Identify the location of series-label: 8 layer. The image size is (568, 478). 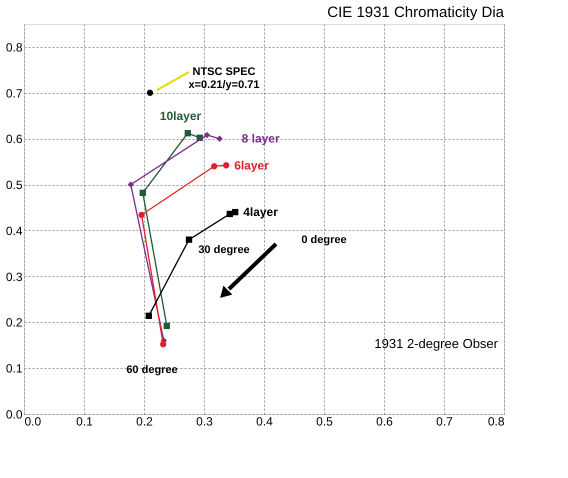
(261, 139).